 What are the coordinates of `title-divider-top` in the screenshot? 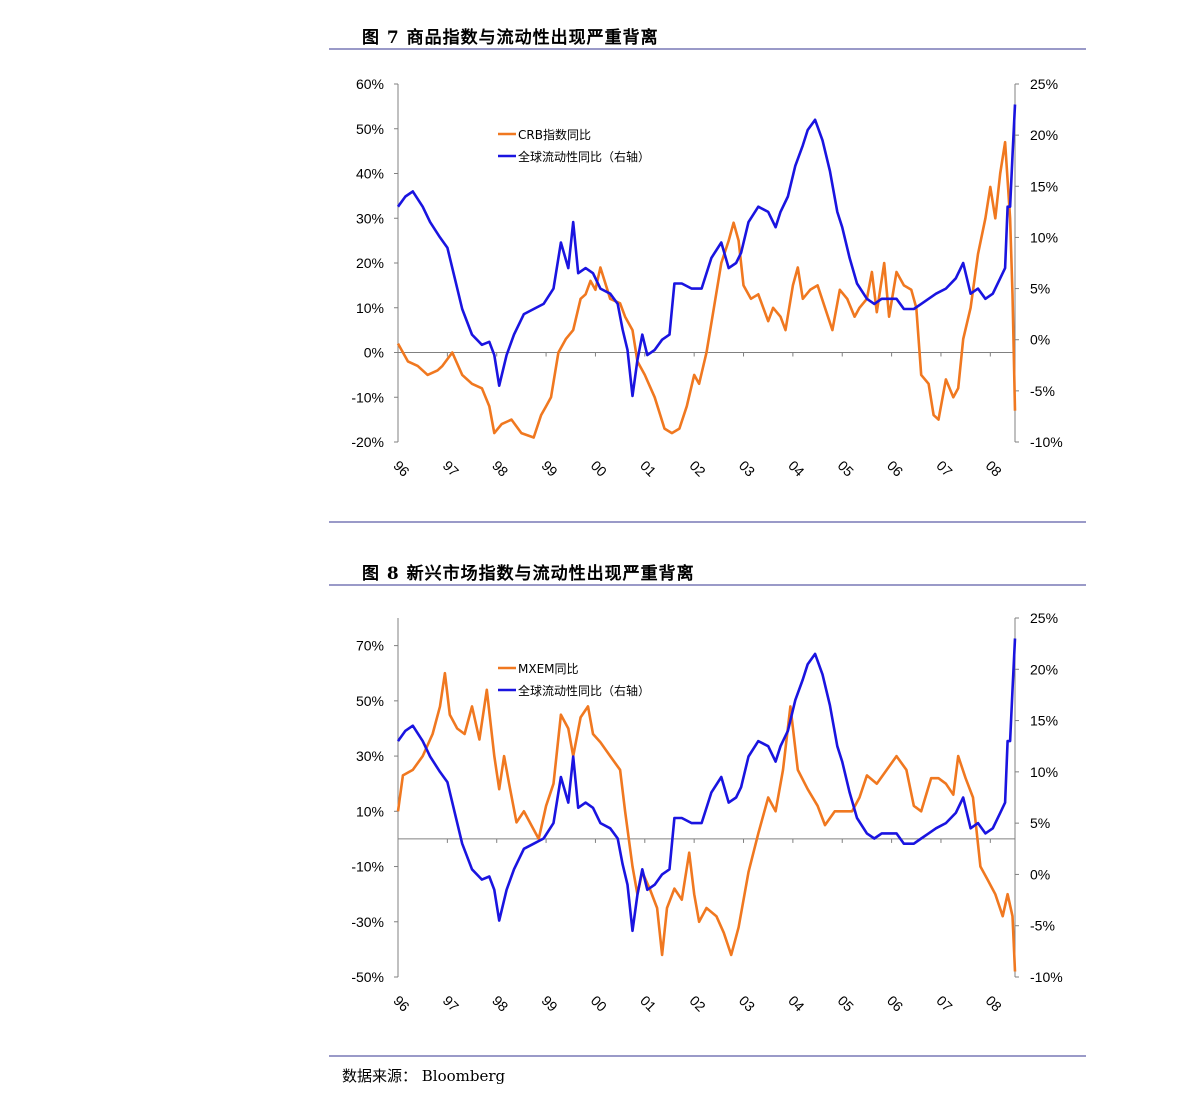 It's located at (707, 49).